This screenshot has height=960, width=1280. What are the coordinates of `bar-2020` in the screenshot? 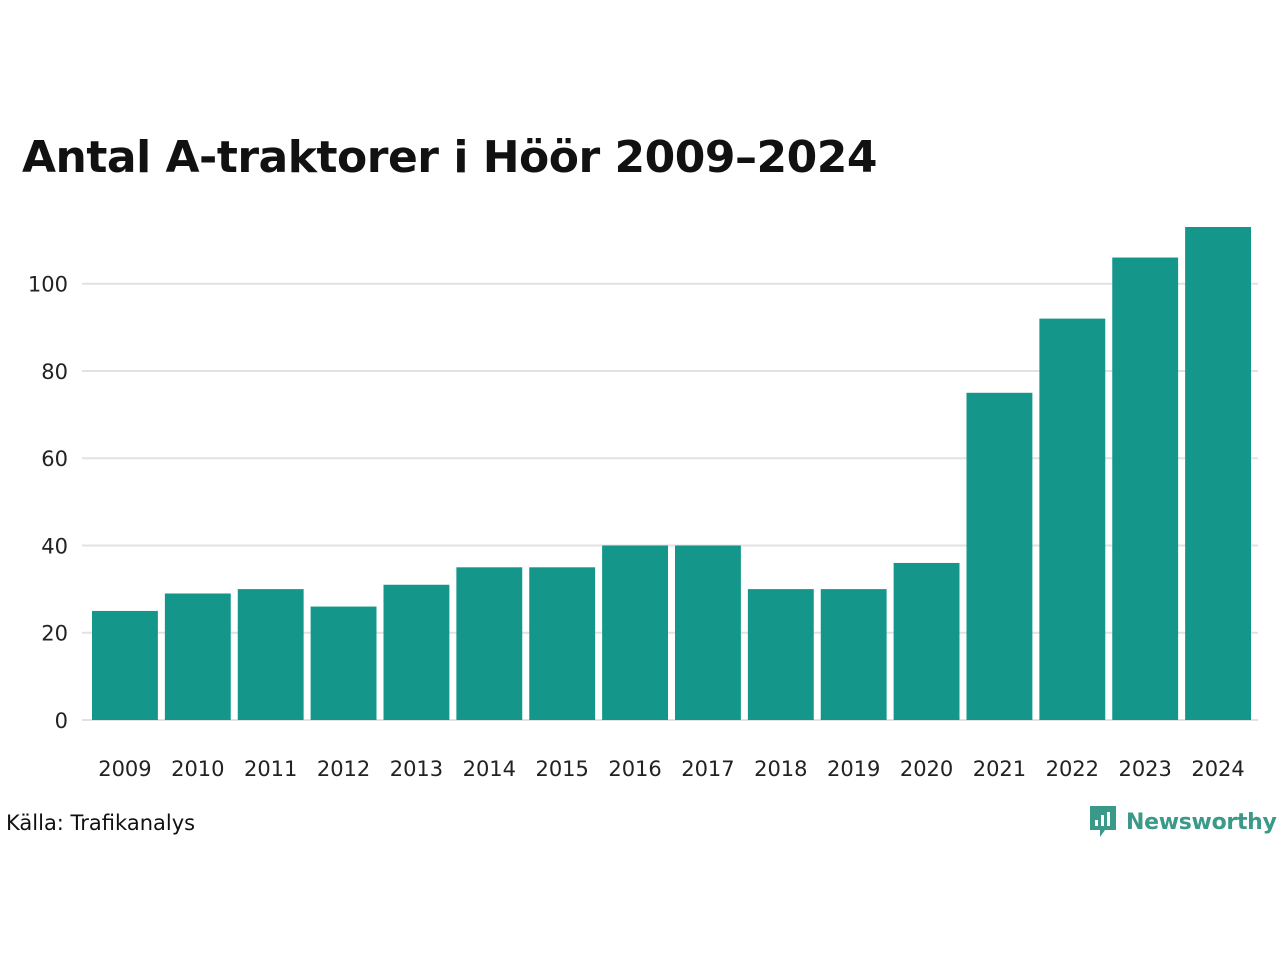 It's located at (926, 641).